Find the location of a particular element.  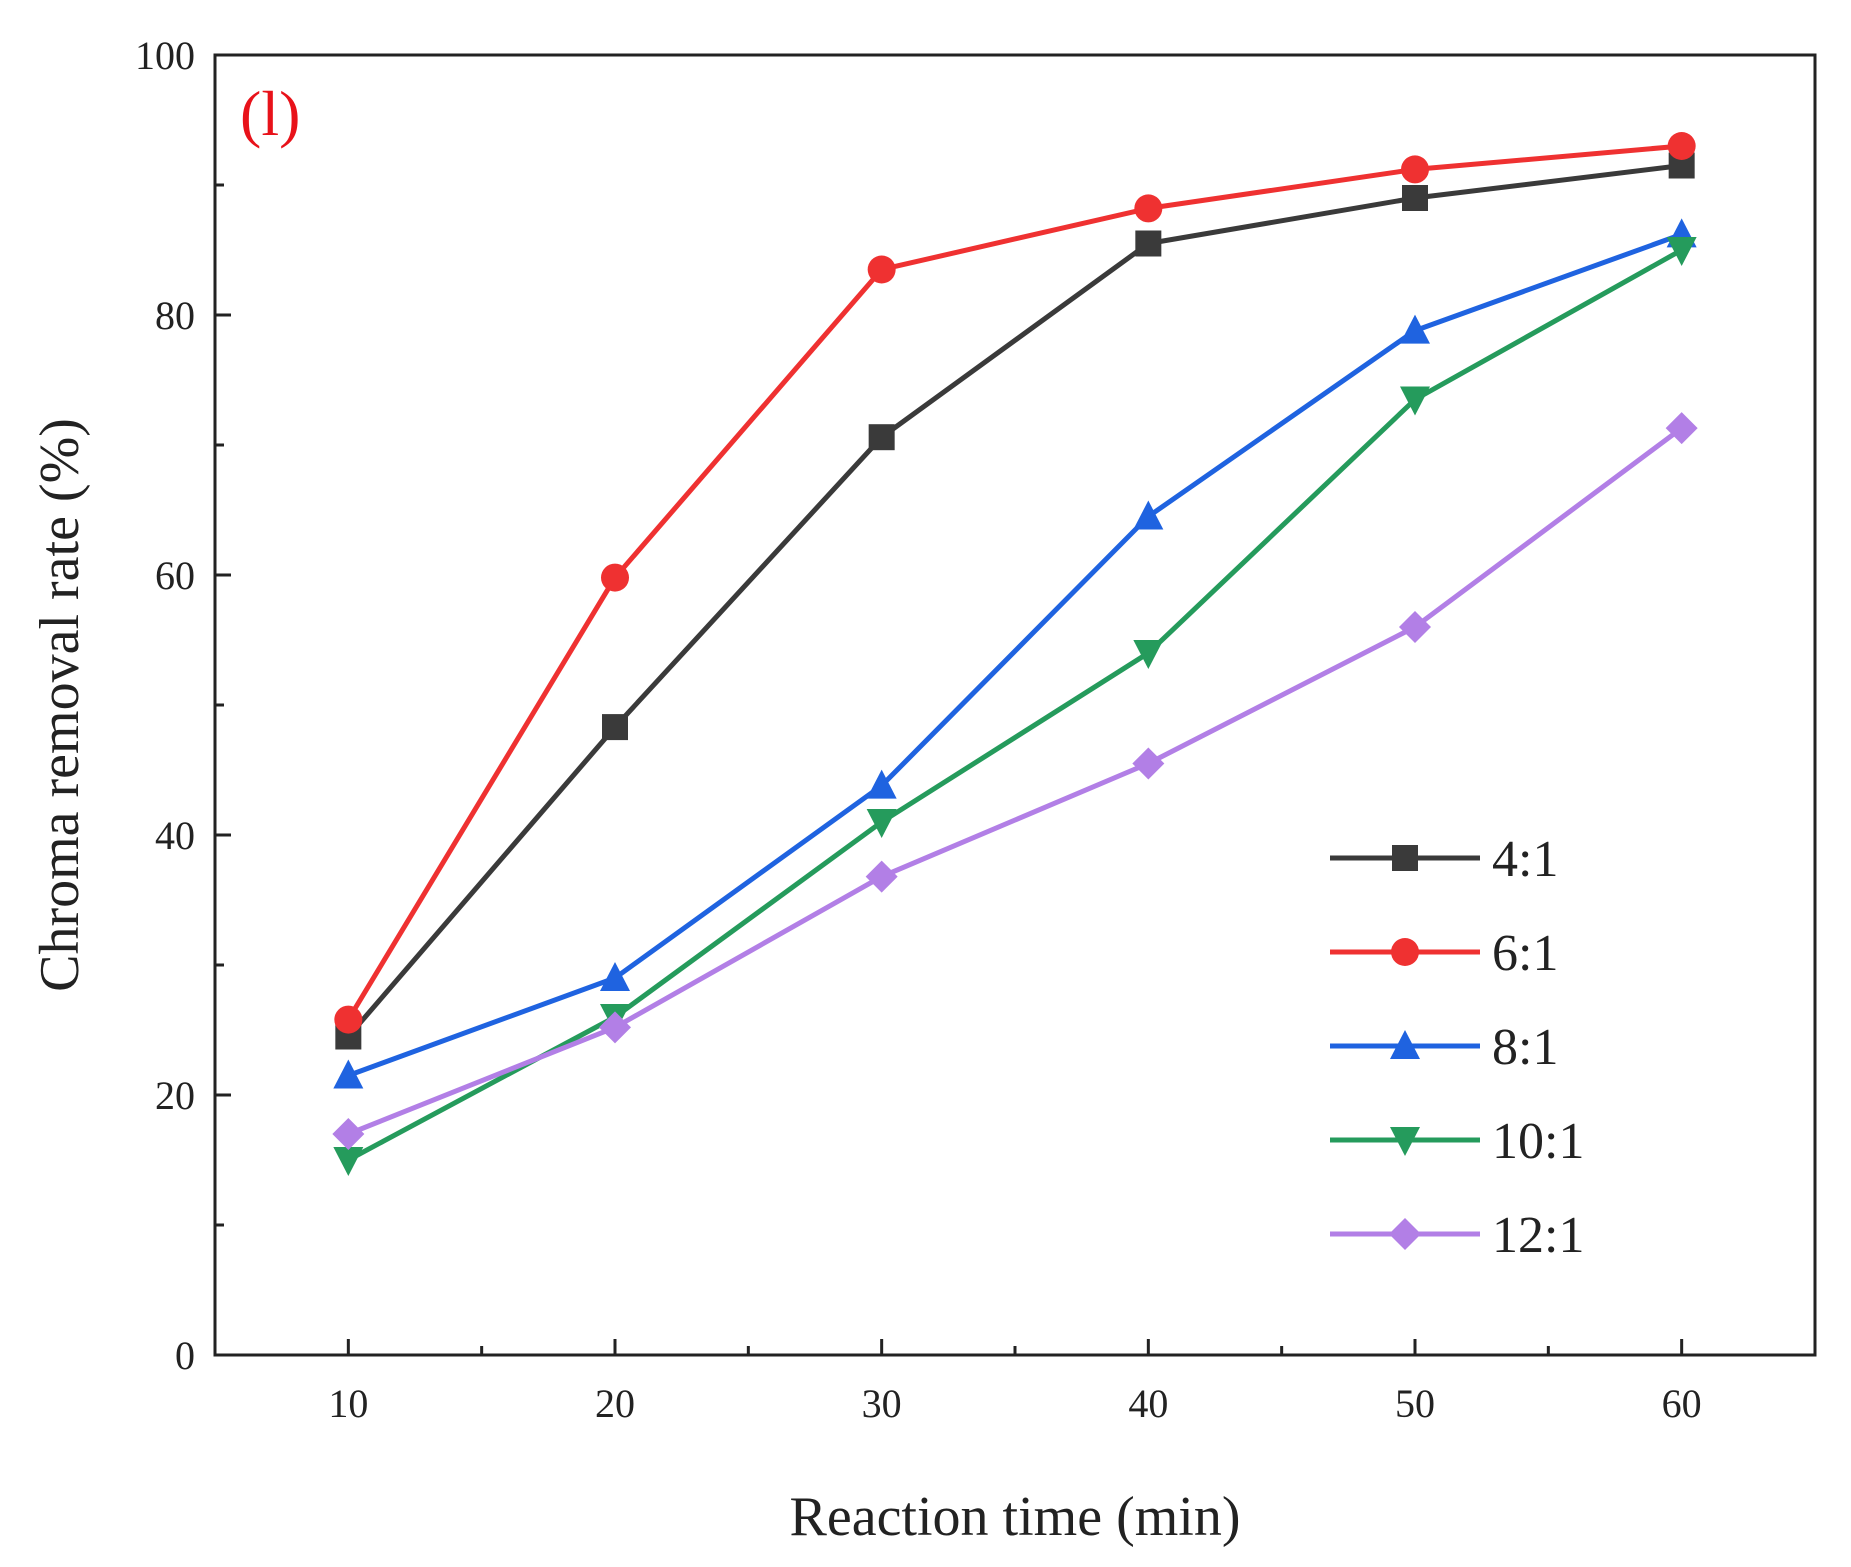

x-tick-label: 10 is located at coordinates (348, 1403).